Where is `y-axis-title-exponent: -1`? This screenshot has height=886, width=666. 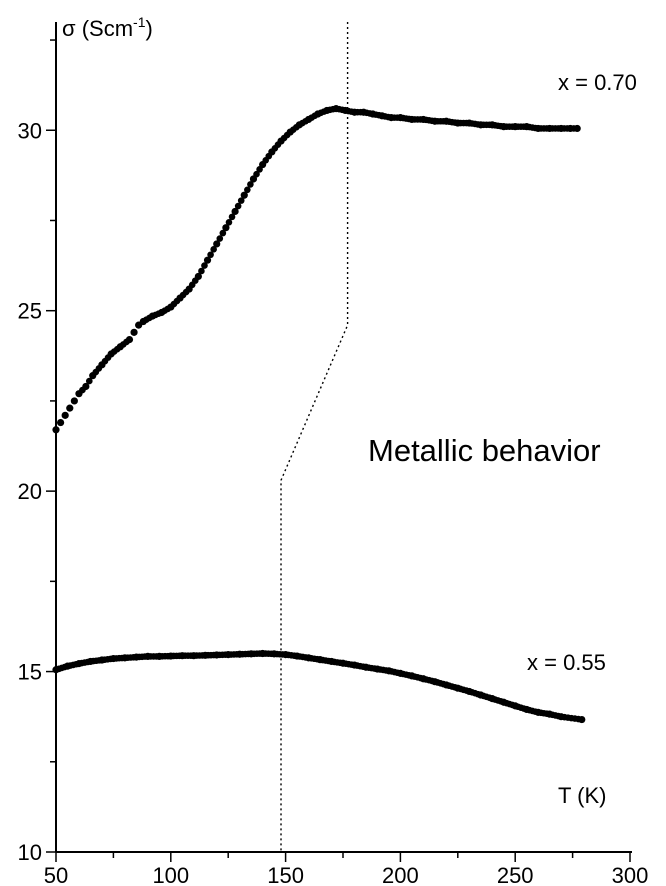 y-axis-title-exponent: -1 is located at coordinates (139, 22).